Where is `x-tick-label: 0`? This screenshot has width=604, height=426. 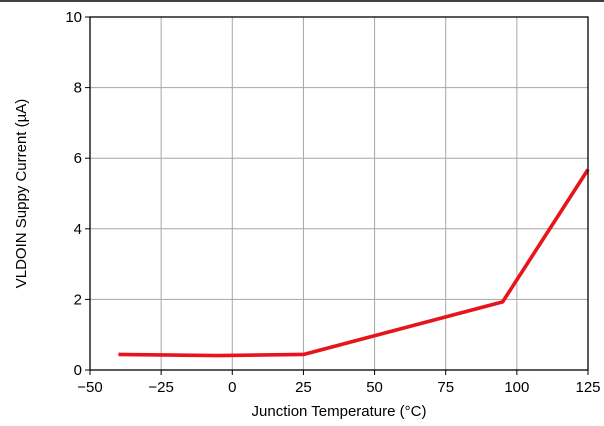
x-tick-label: 0 is located at coordinates (232, 387).